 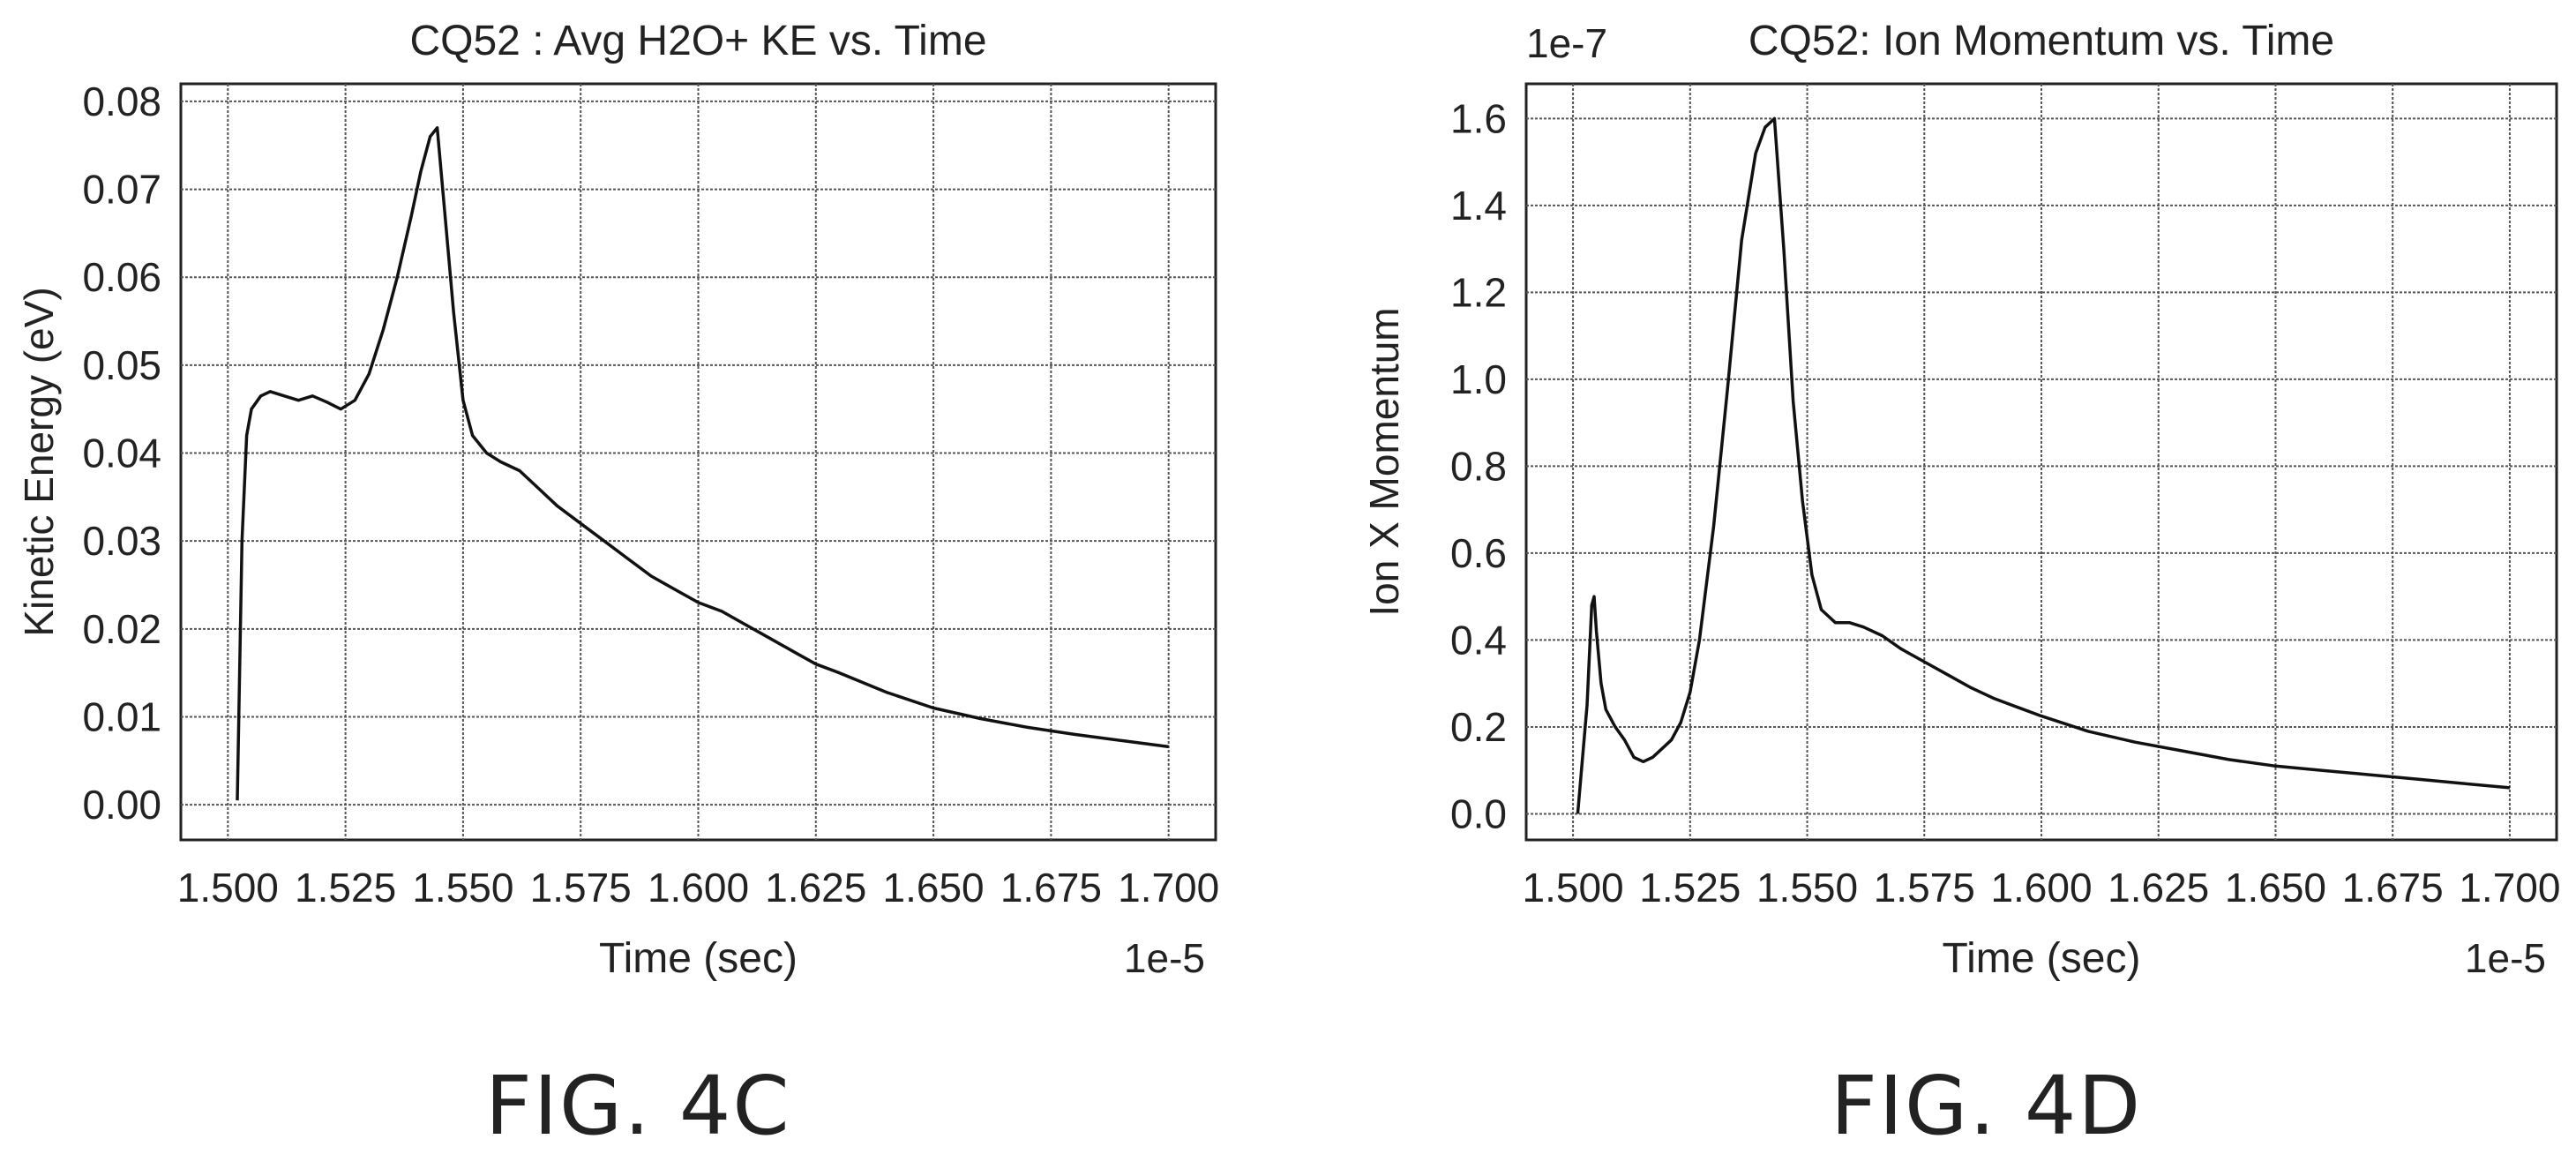 What do you see at coordinates (346, 887) in the screenshot?
I see `chart1-x-tick-label: 1.525` at bounding box center [346, 887].